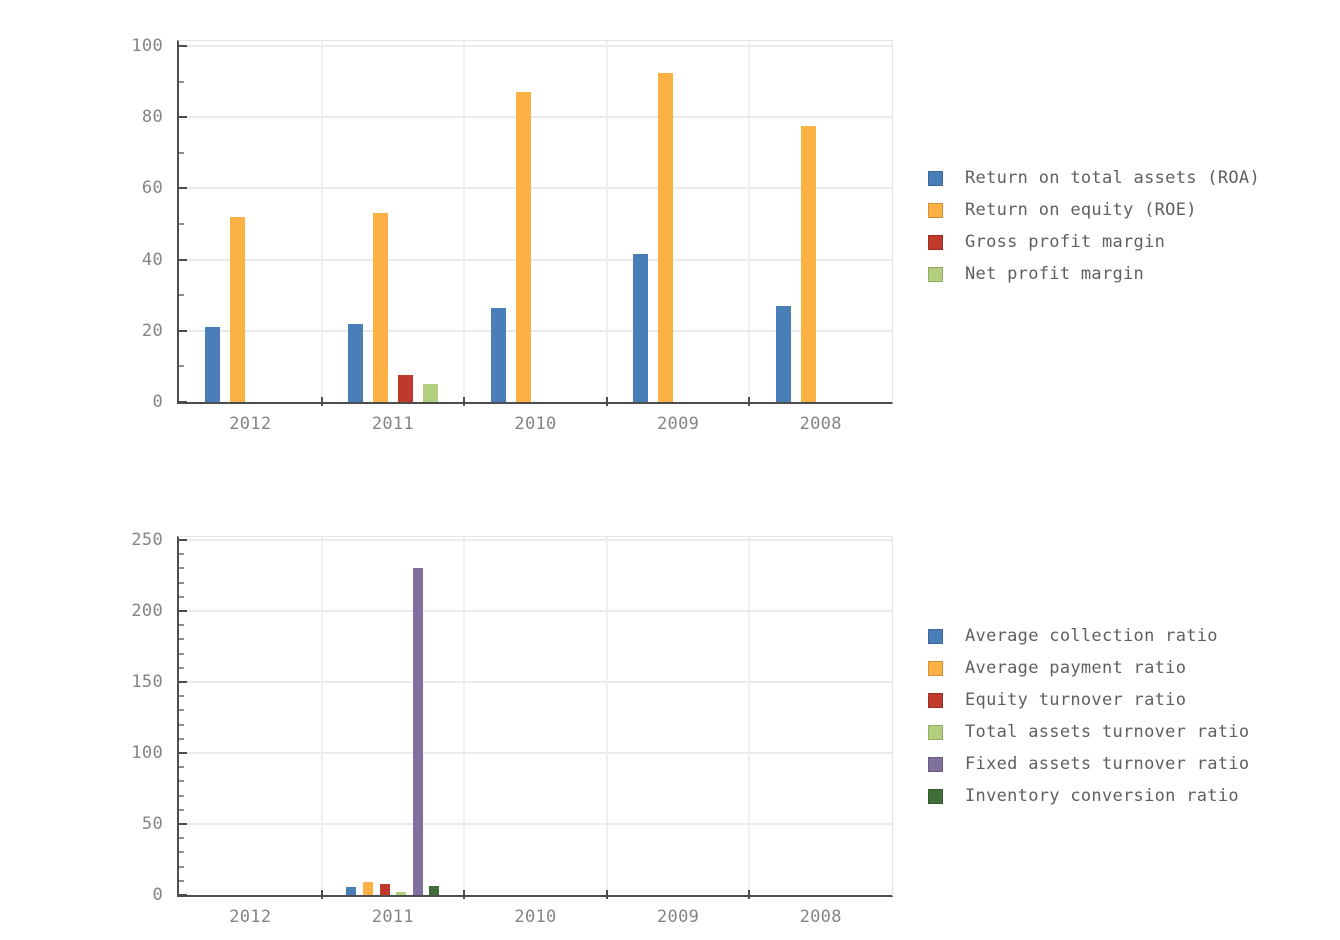 The height and width of the screenshot is (940, 1340). What do you see at coordinates (417, 731) in the screenshot?
I see `bar-2011-fixed-assets-turnover-ratio` at bounding box center [417, 731].